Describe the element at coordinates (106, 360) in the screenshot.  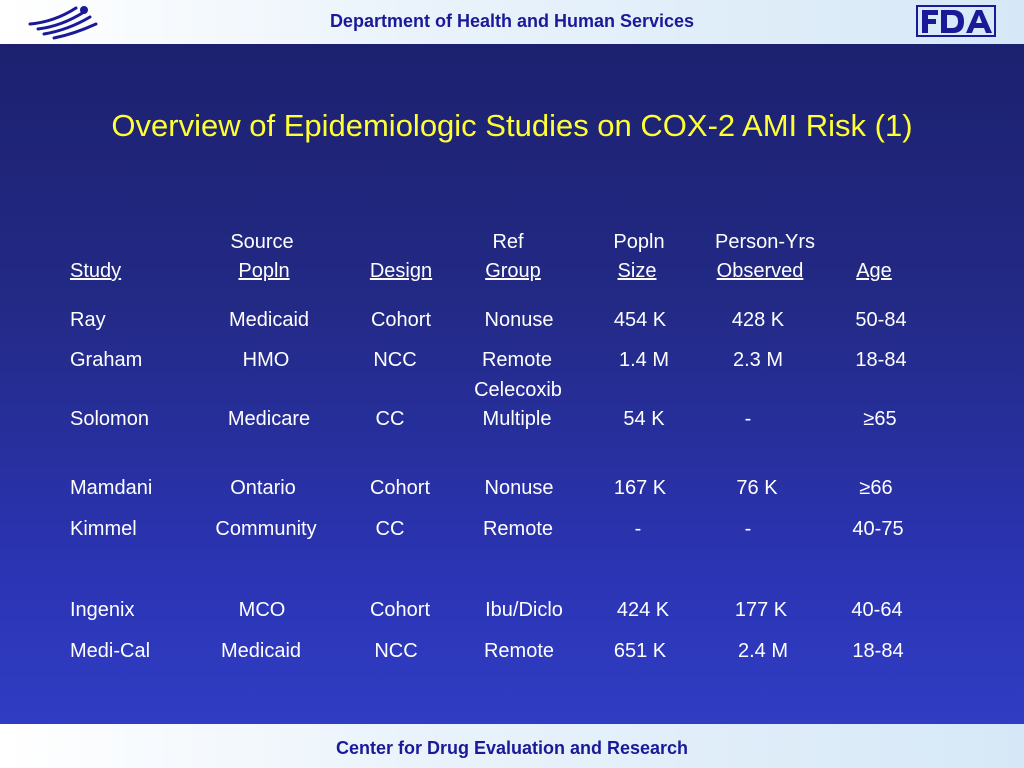
I see `table-cell-study: Graham` at that location.